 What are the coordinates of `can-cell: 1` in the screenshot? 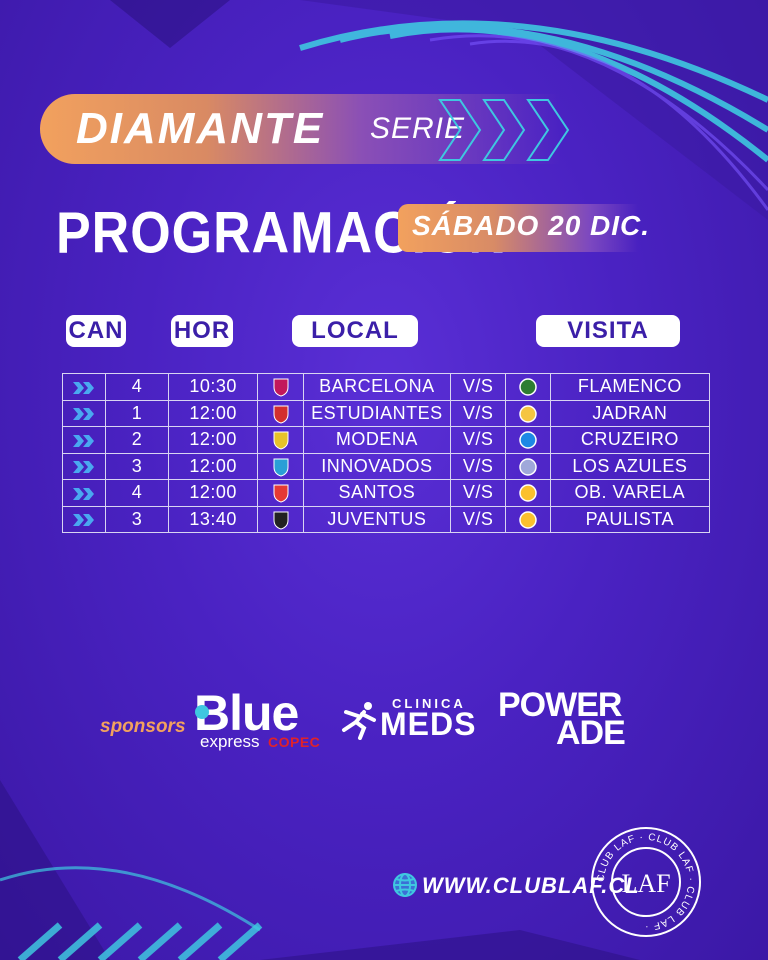 It's located at (137, 413).